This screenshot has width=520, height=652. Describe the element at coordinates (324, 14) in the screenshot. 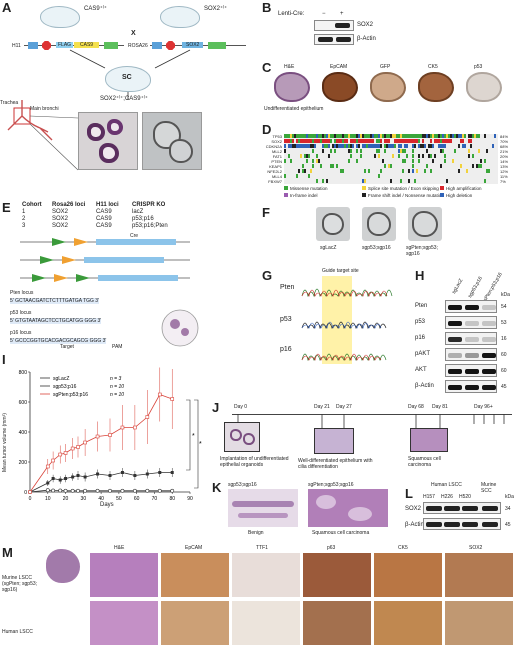

I see `lane-minus: −` at that location.